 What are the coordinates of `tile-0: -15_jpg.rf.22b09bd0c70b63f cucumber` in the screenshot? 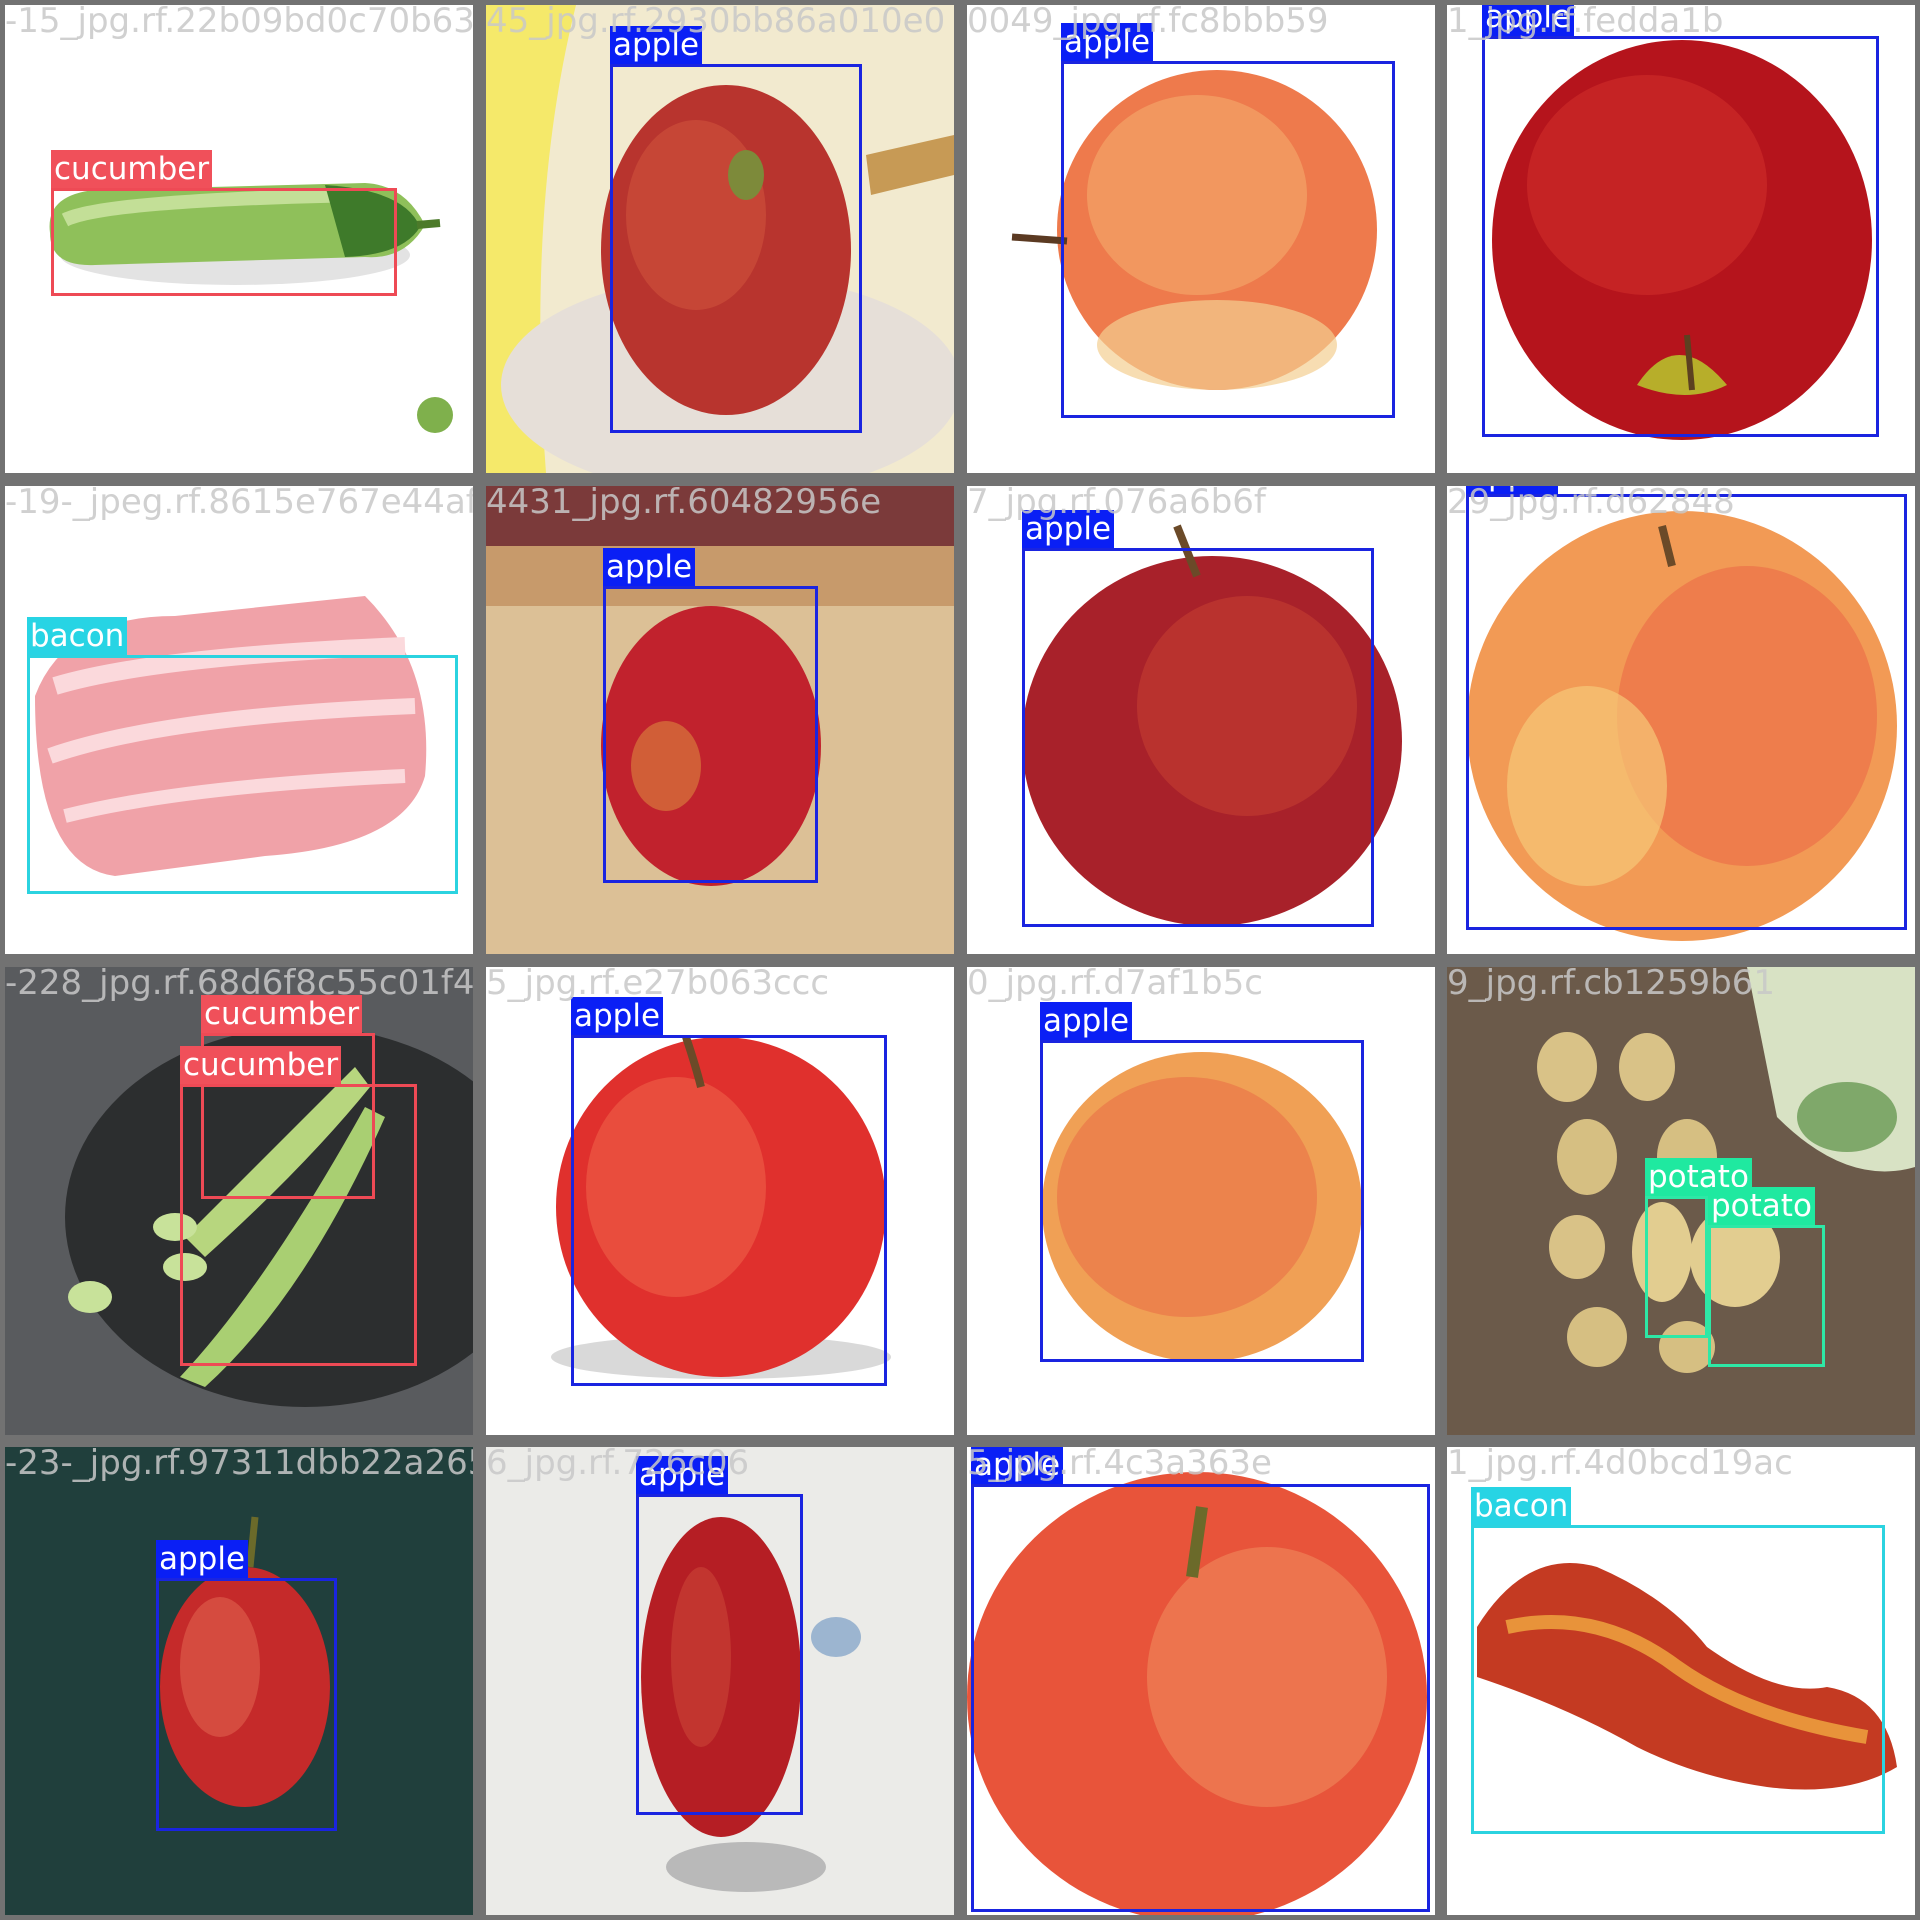 It's located at (239, 239).